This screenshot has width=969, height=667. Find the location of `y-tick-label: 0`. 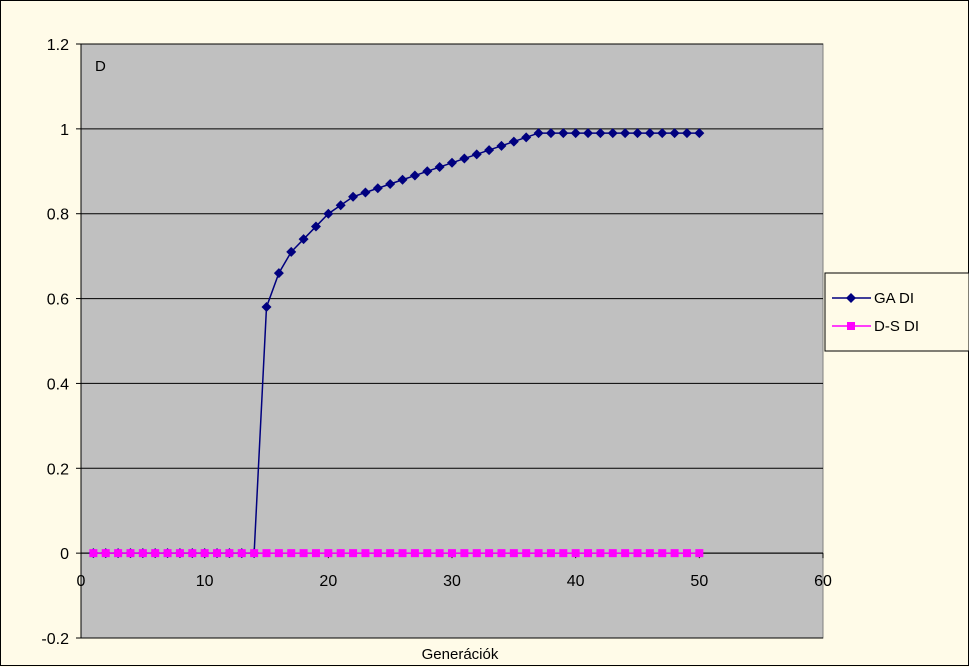

y-tick-label: 0 is located at coordinates (64, 554).